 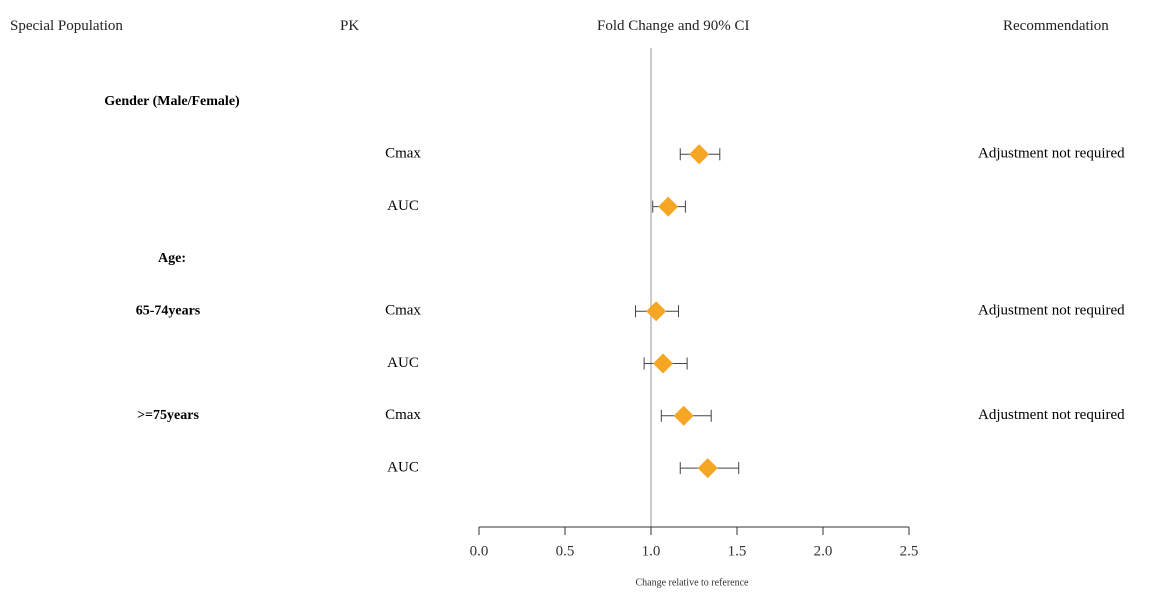 I want to click on x-tick-label: 0.5, so click(x=565, y=551).